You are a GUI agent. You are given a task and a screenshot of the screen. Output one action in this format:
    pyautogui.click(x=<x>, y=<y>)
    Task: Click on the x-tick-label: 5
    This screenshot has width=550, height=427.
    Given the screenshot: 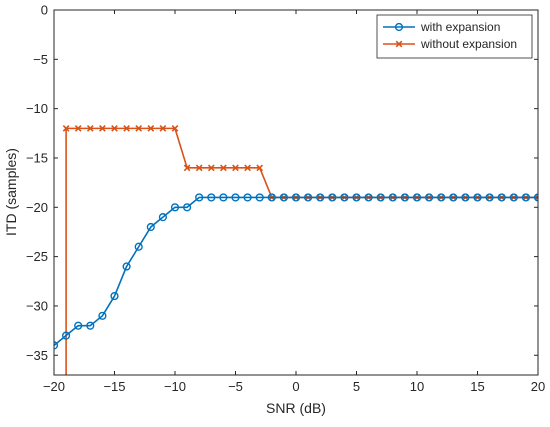 What is the action you would take?
    pyautogui.click(x=356, y=386)
    